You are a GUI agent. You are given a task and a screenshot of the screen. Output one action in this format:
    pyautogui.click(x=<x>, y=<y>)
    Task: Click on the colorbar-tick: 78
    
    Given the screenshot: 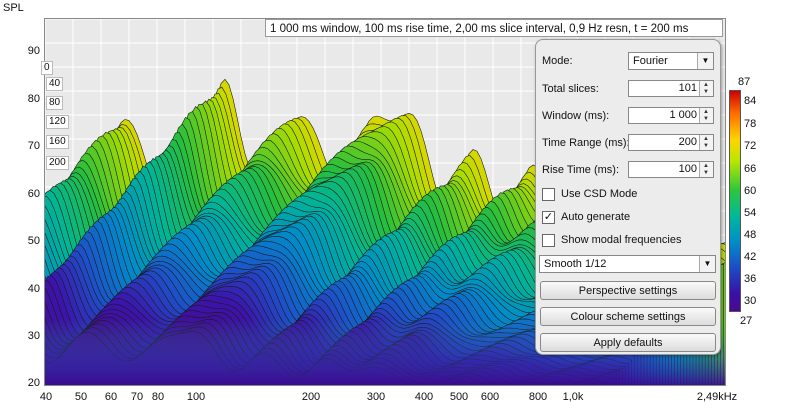 What is the action you would take?
    pyautogui.click(x=750, y=124)
    